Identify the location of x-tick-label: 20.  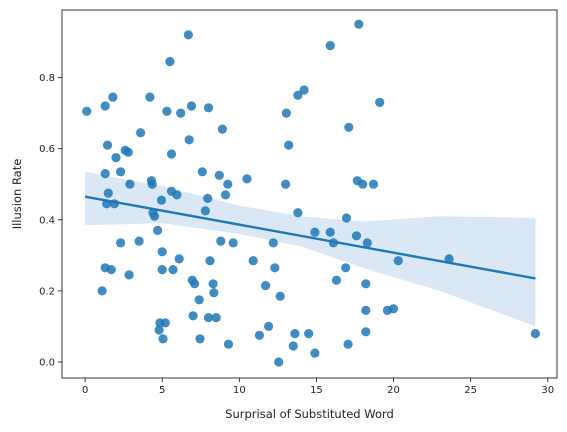
(393, 390).